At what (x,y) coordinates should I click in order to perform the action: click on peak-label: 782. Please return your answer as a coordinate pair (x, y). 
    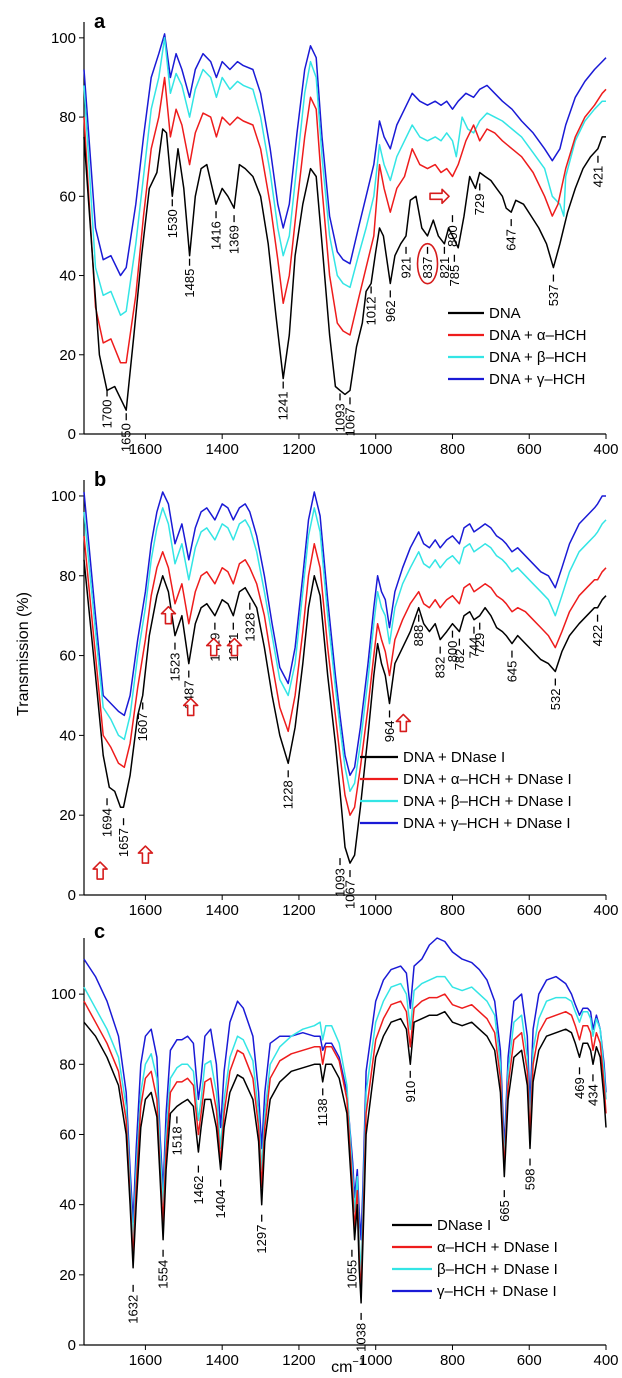
    Looking at the image, I should click on (459, 660).